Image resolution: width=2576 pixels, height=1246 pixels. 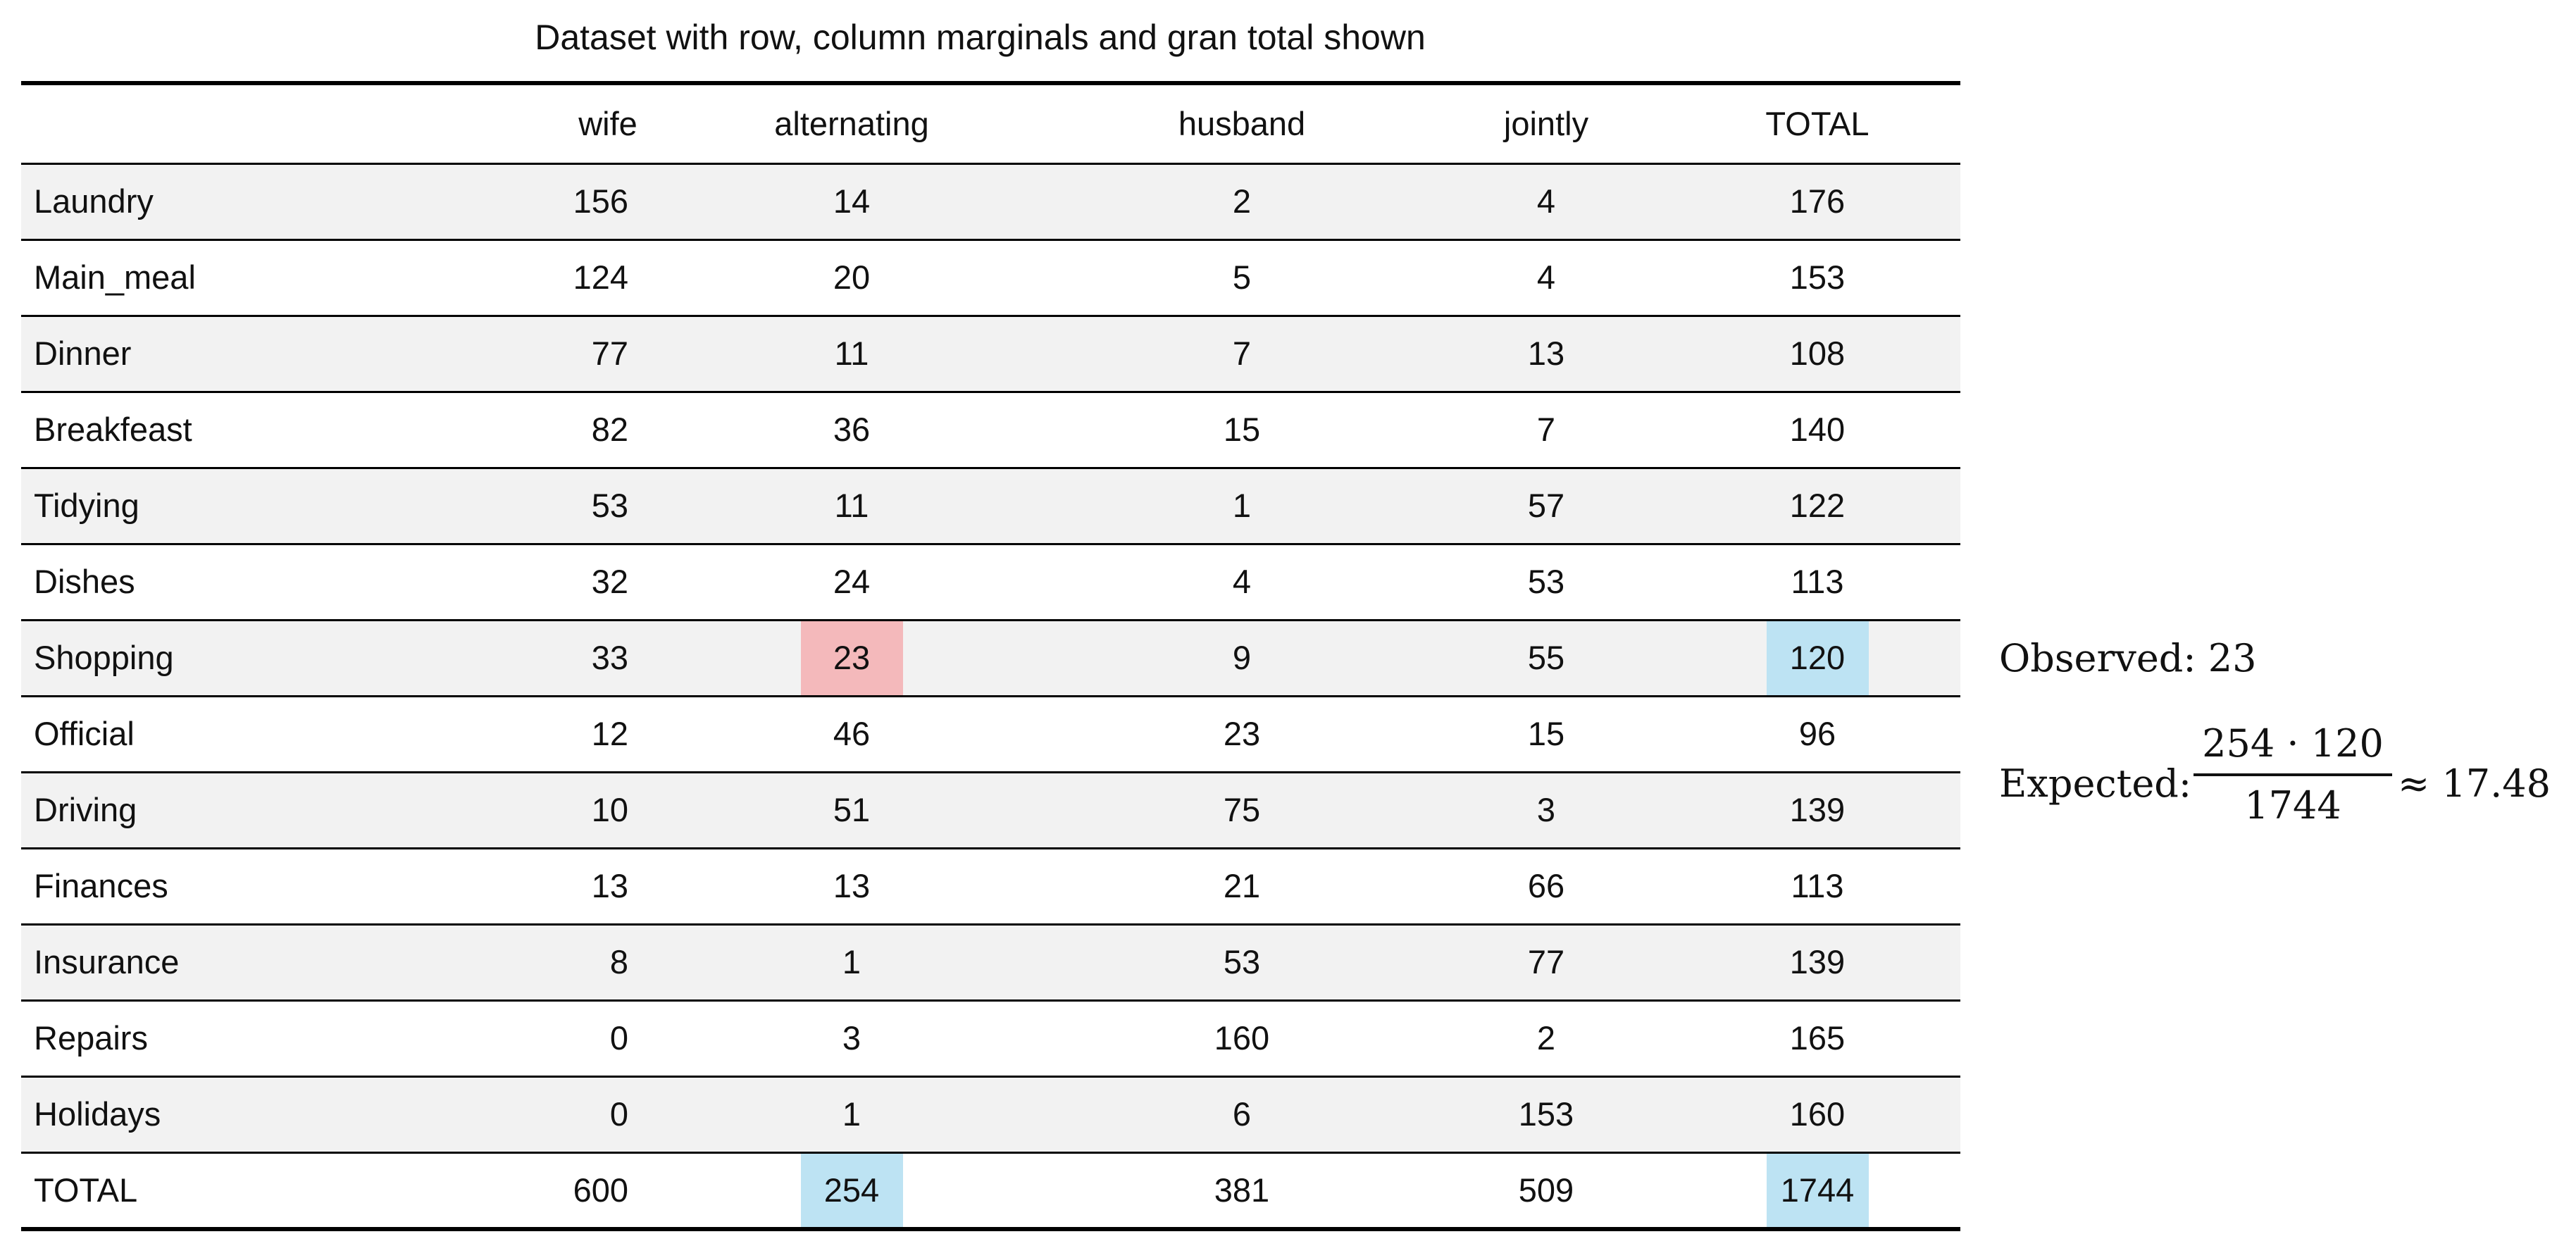 What do you see at coordinates (86, 1190) in the screenshot?
I see `row-label: TOTAL` at bounding box center [86, 1190].